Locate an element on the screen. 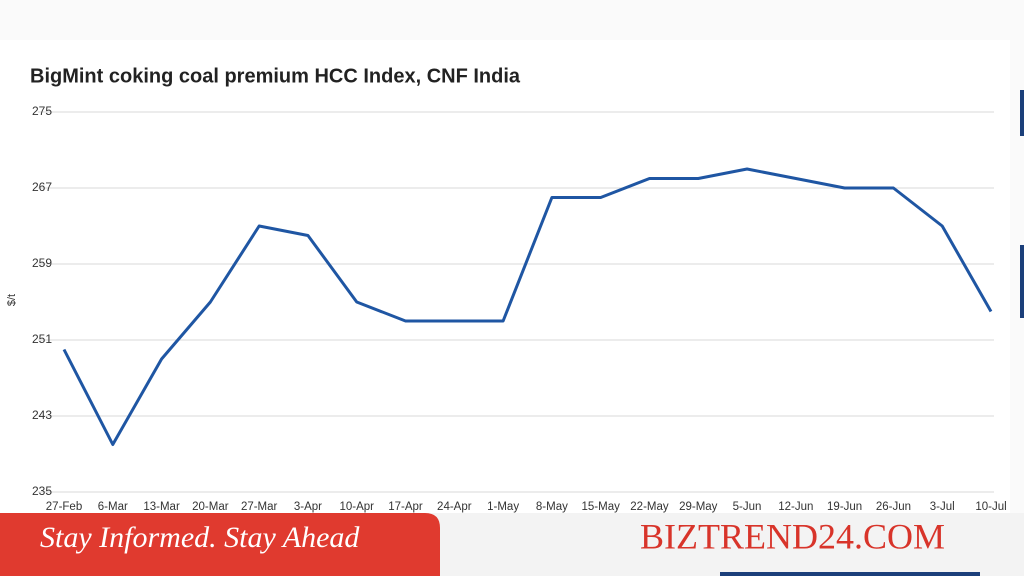  x-tick-label: 10-Jul is located at coordinates (990, 507).